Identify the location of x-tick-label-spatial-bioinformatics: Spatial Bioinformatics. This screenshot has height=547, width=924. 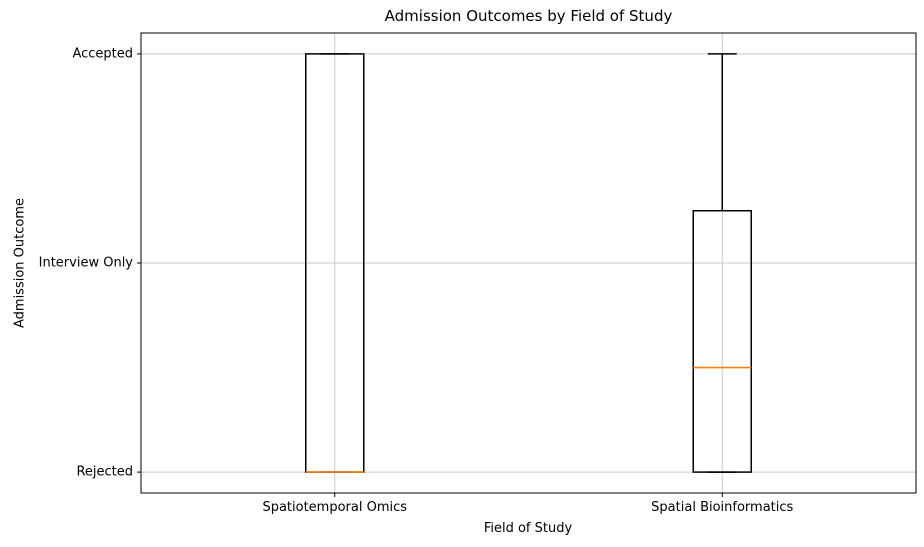
(722, 507).